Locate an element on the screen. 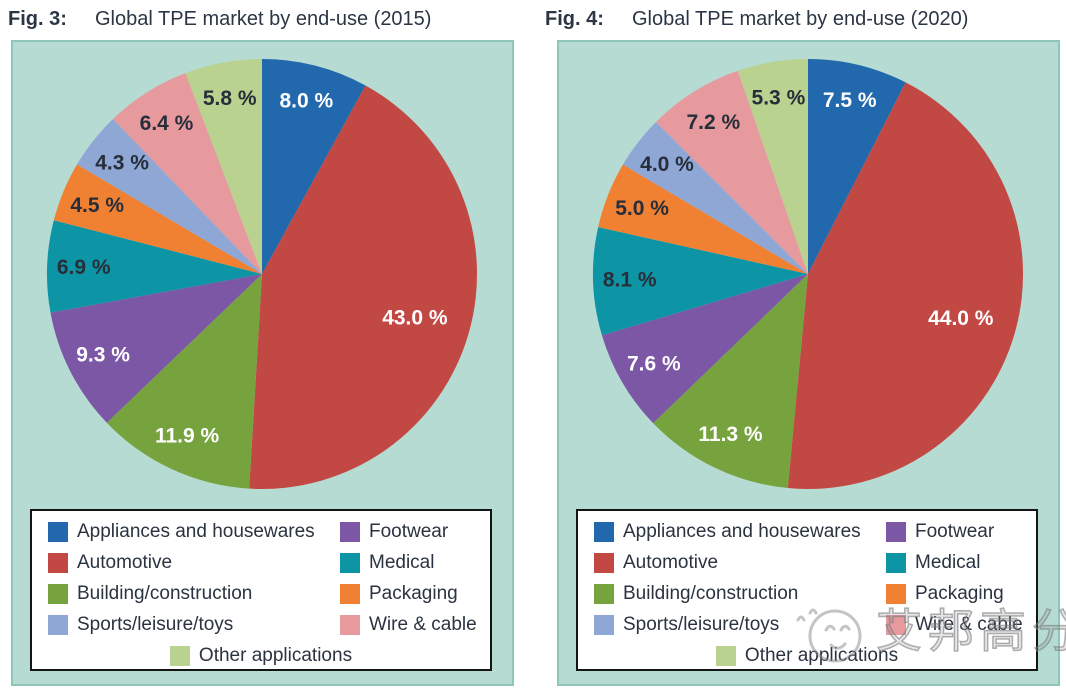  pie-value-label-other-applications: 5.8 % is located at coordinates (230, 98).